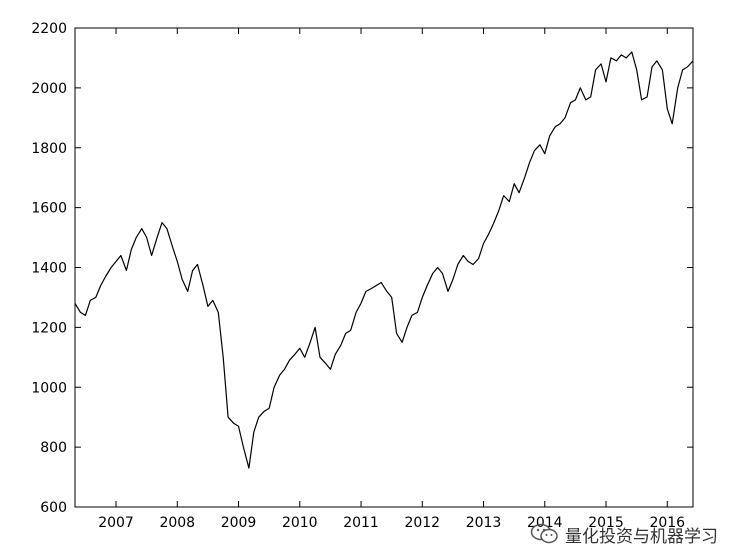  What do you see at coordinates (49, 328) in the screenshot?
I see `y-tick-label: 1200` at bounding box center [49, 328].